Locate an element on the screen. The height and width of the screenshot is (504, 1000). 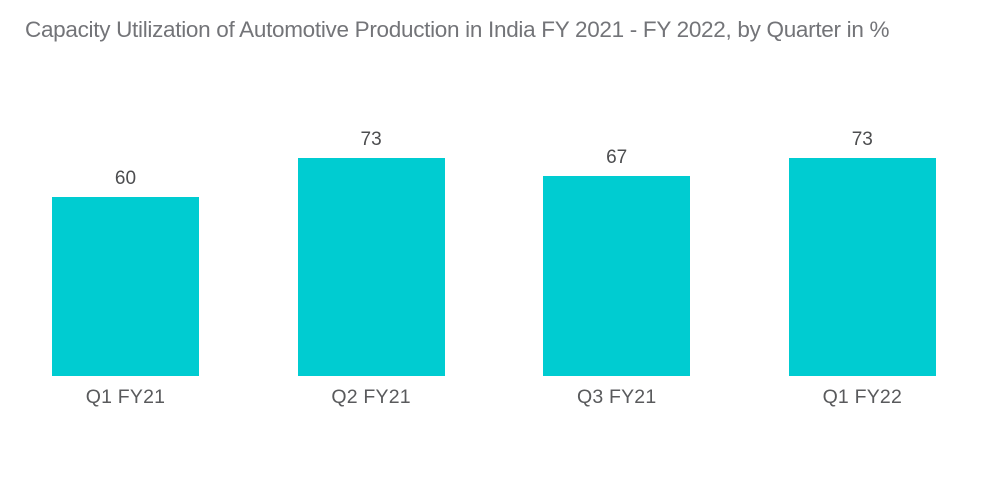
bar-category-label: Q3 FY21 is located at coordinates (616, 397).